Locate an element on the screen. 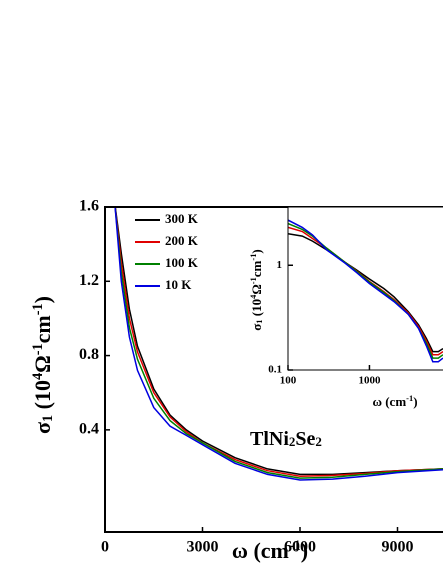  x-tick-label: 1000 is located at coordinates (369, 381).